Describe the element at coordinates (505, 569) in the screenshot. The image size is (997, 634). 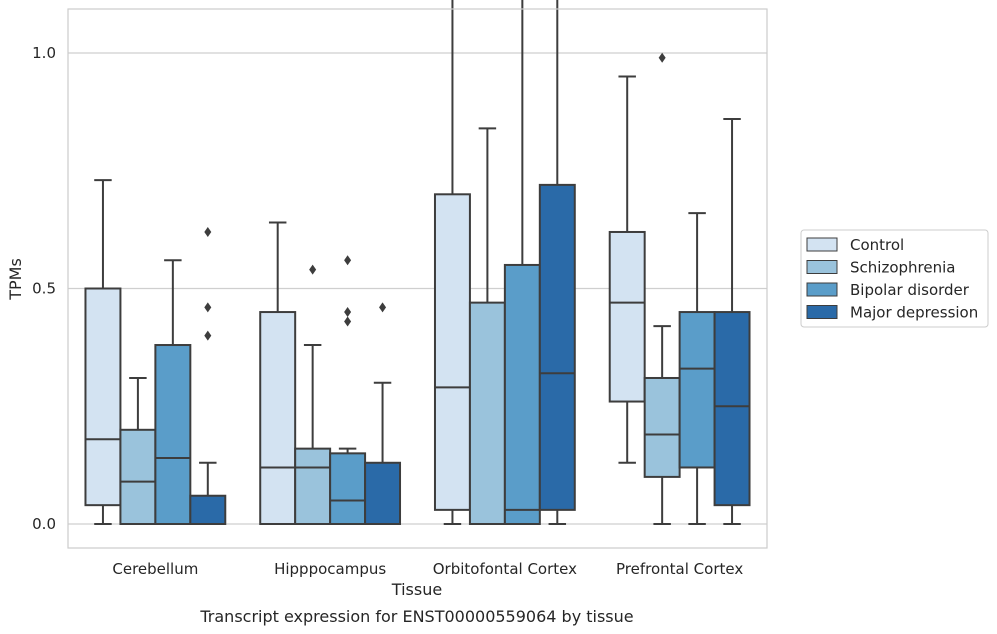
I see `x-tick-label: Orbitofontal Cortex` at that location.